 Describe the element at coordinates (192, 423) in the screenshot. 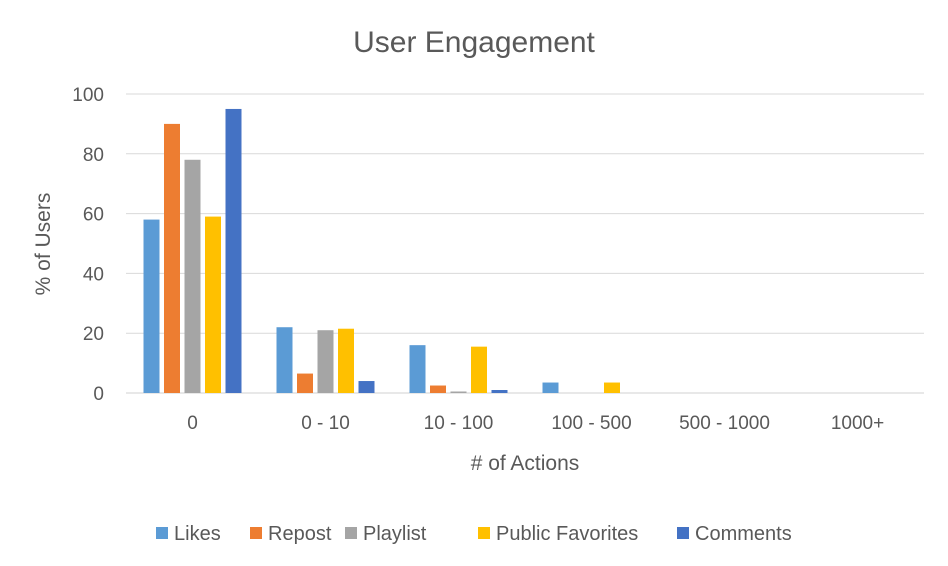

I see `x-tick-label: 0` at that location.